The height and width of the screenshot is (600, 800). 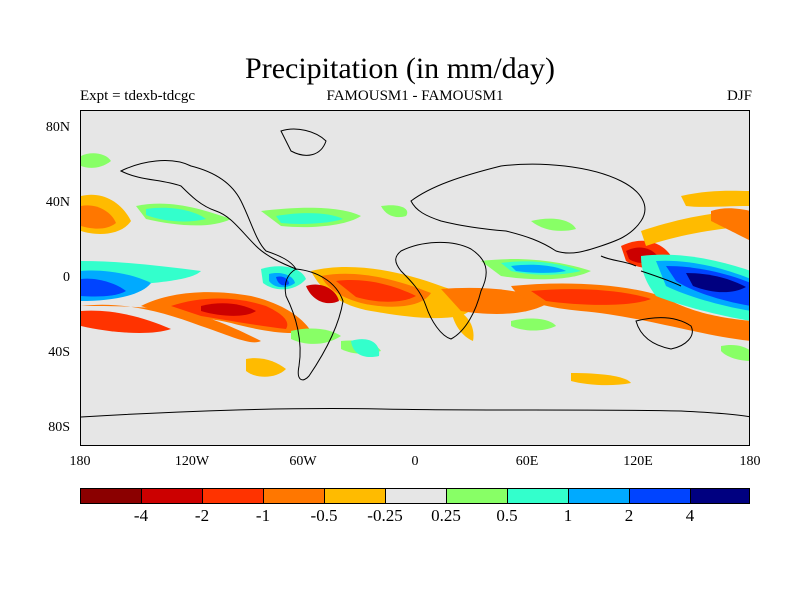 What do you see at coordinates (263, 515) in the screenshot?
I see `colorbar-label: -1` at bounding box center [263, 515].